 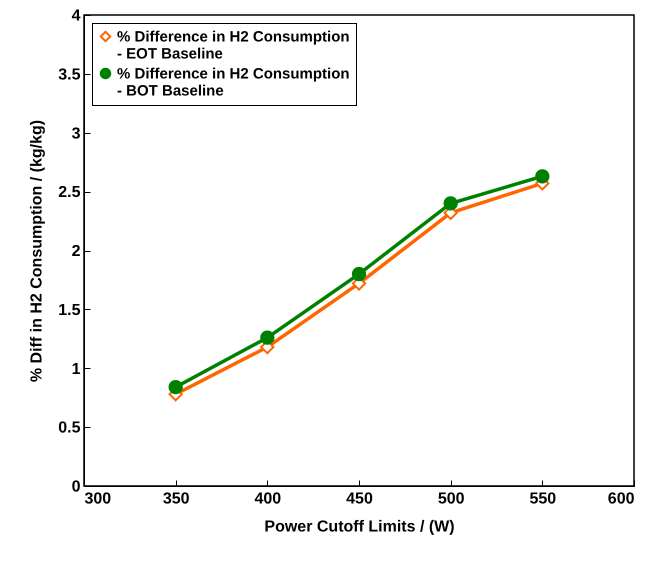 What do you see at coordinates (233, 45) in the screenshot?
I see `legend-label: % Difference in H2 Consumption - EOT Baseline` at bounding box center [233, 45].